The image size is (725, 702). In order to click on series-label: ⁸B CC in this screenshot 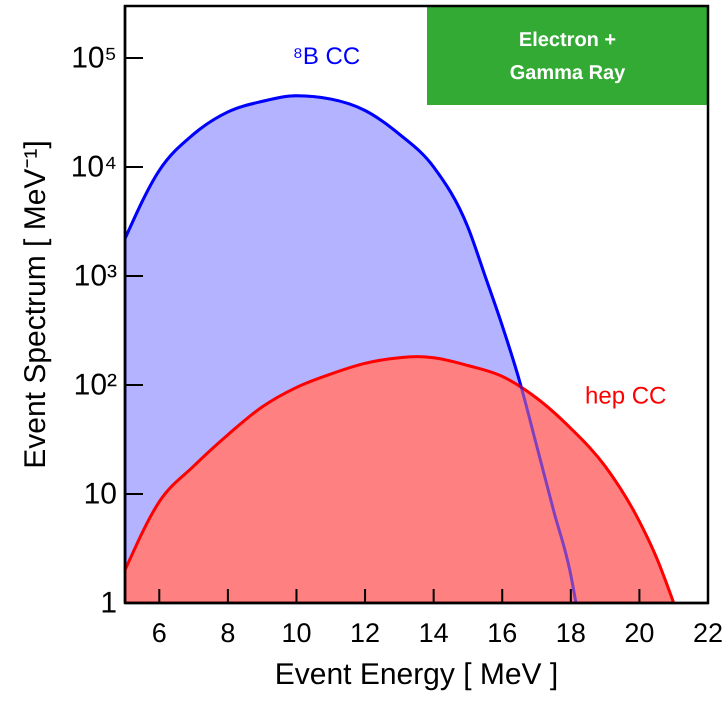, I will do `click(326, 56)`.